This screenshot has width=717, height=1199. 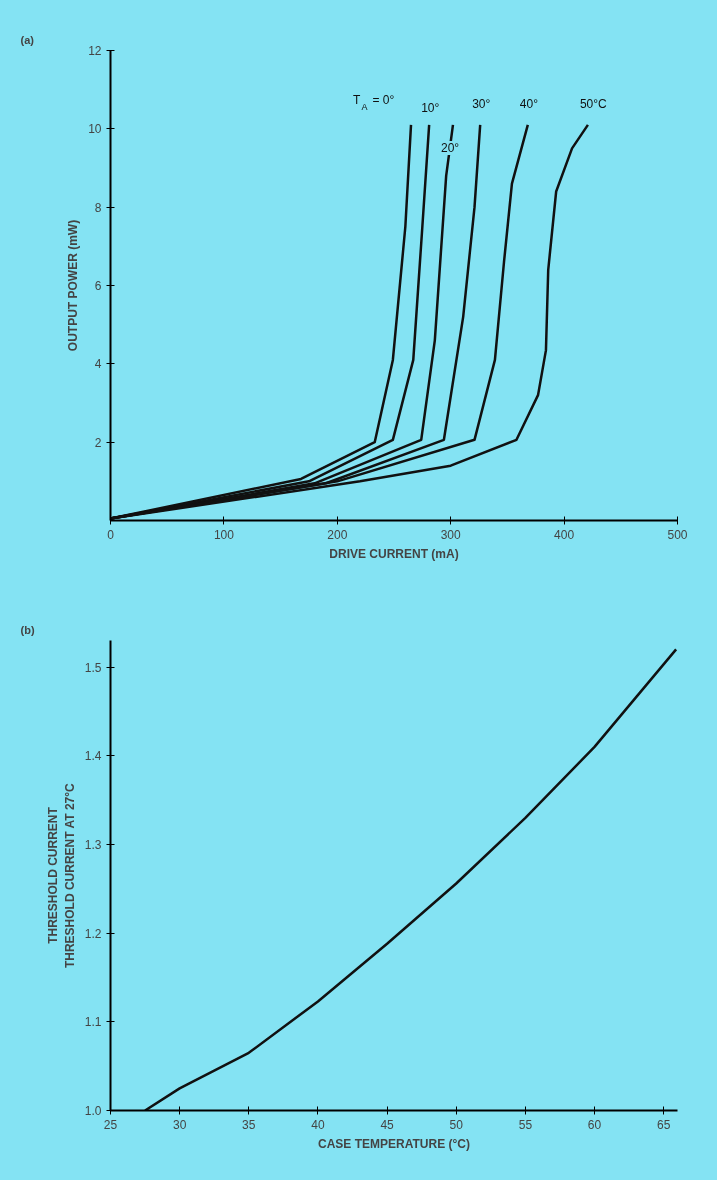 What do you see at coordinates (95, 51) in the screenshot?
I see `y-tick-label: 12` at bounding box center [95, 51].